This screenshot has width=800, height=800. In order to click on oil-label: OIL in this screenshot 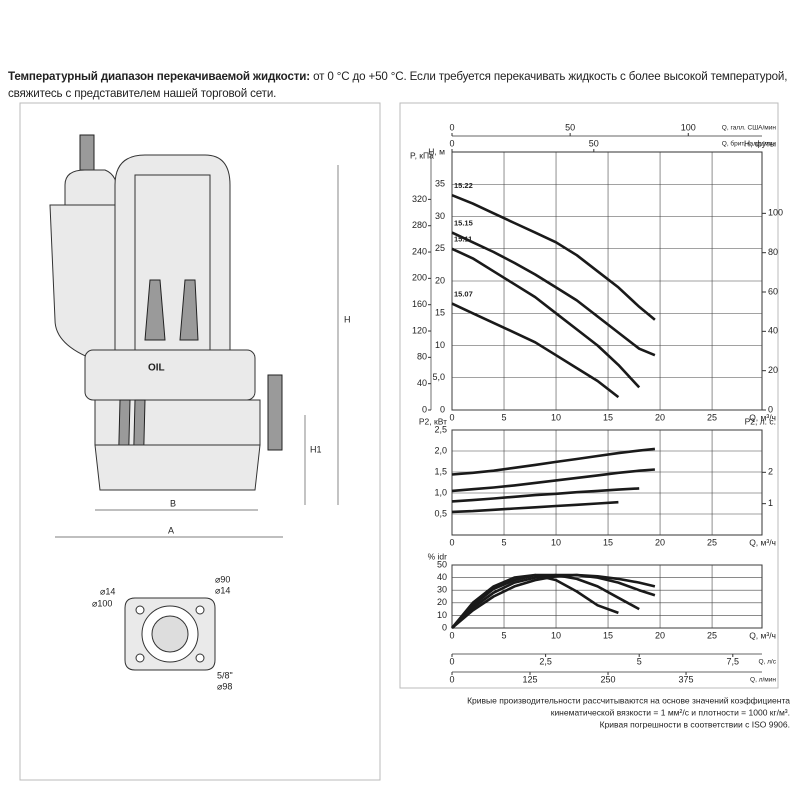, I will do `click(156, 368)`.